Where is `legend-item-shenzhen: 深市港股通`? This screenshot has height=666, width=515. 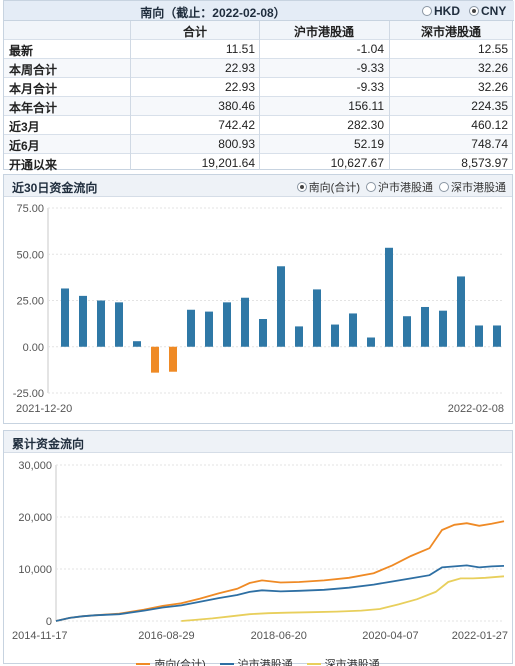 legend-item-shenzhen: 深市港股通 is located at coordinates (343, 661).